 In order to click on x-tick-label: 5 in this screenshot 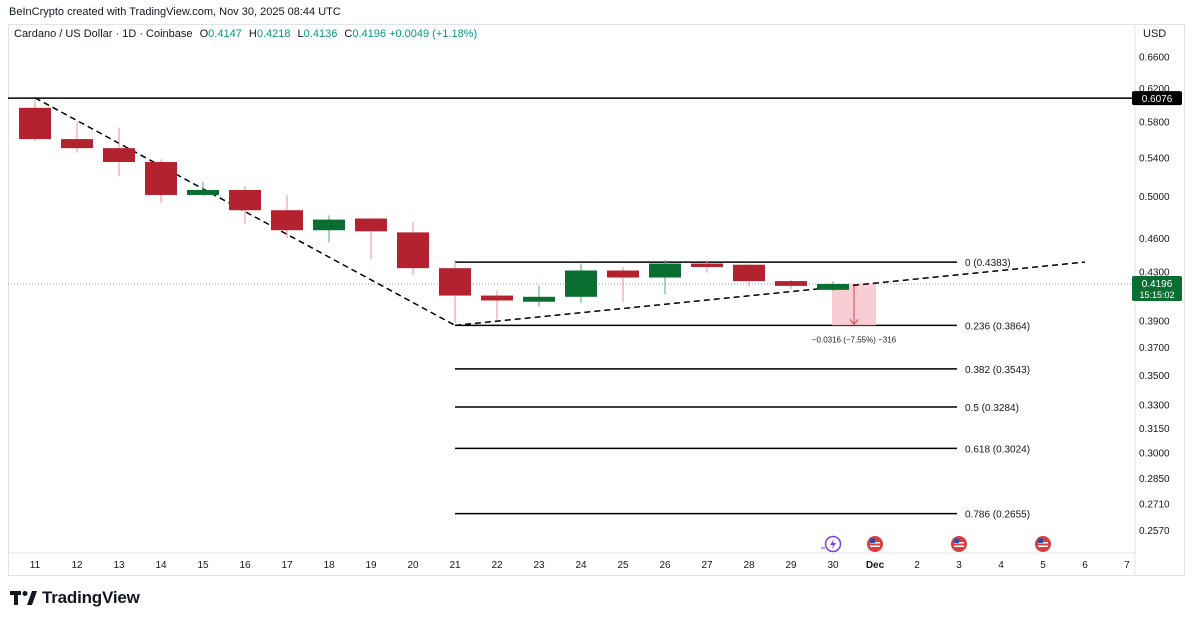, I will do `click(1043, 565)`.